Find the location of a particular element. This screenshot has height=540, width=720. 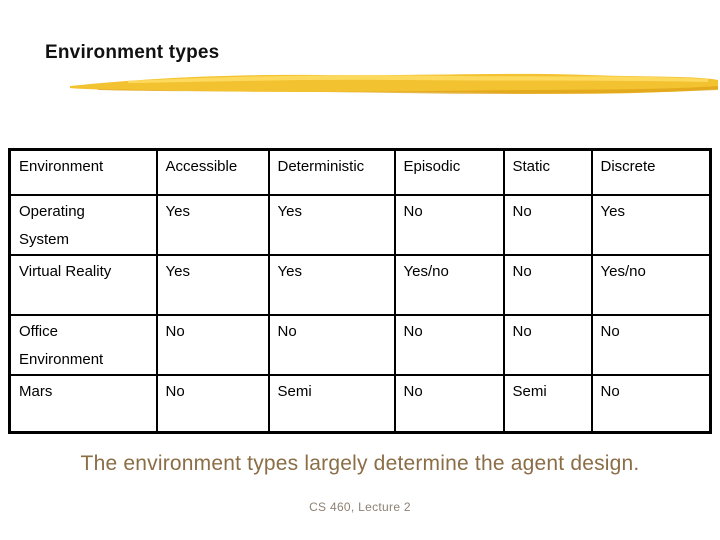

table-row-operating-system: Operating System Yes Yes No No Yes is located at coordinates (360, 224).